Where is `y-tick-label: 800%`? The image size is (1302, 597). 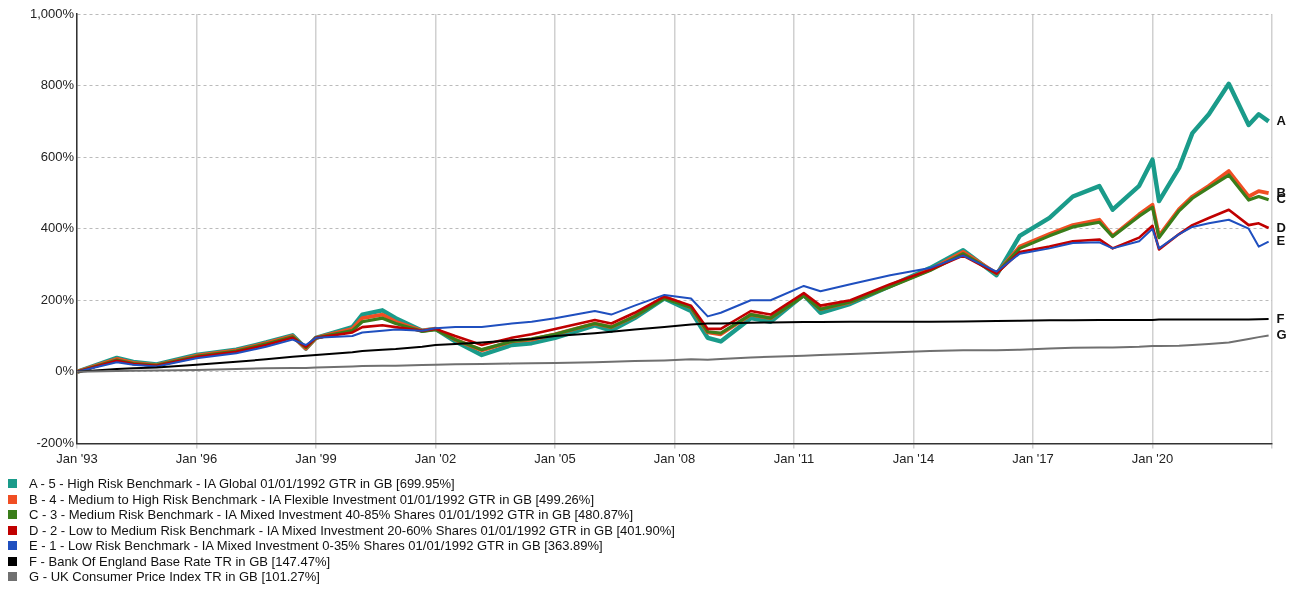
y-tick-label: 800% is located at coordinates (57, 85).